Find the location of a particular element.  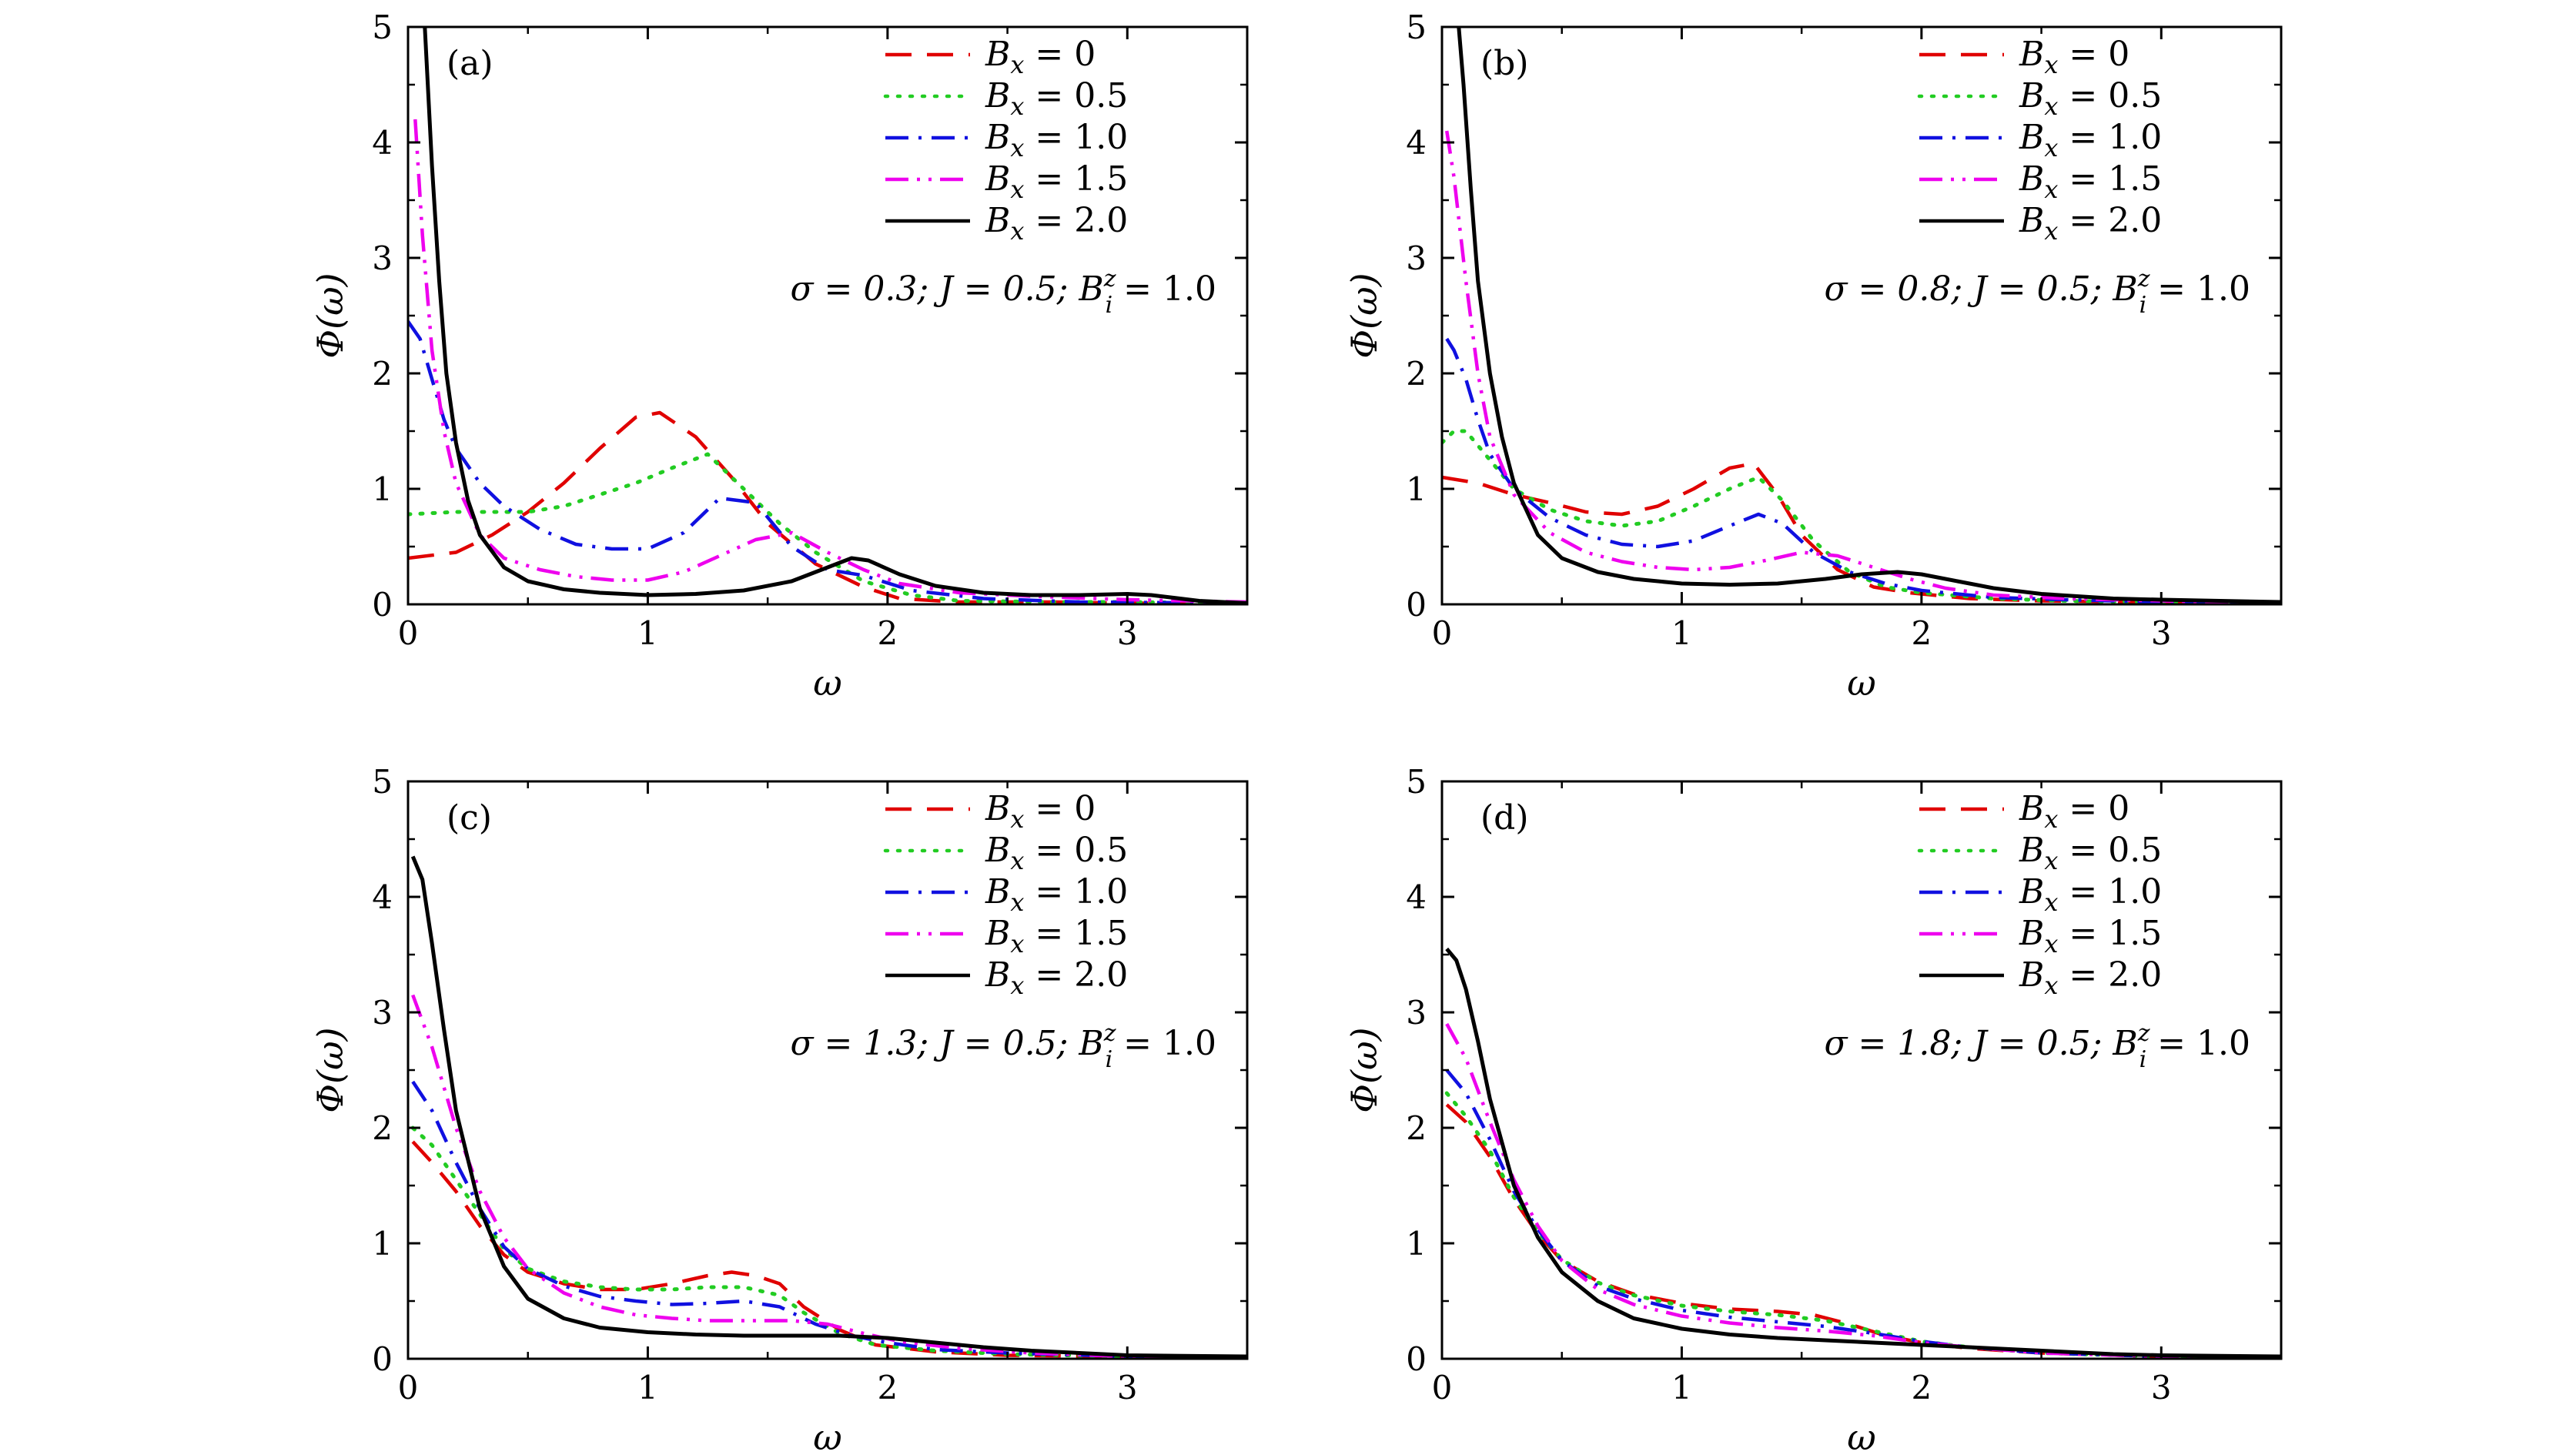

panel-label: (b) is located at coordinates (1505, 64).